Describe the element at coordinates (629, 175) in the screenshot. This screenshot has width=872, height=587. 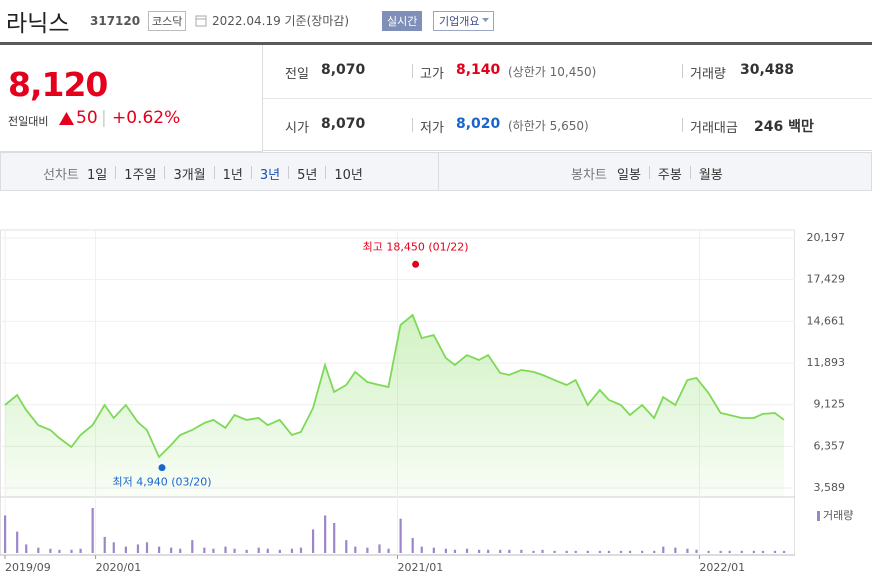
I see `tab: 일봉` at that location.